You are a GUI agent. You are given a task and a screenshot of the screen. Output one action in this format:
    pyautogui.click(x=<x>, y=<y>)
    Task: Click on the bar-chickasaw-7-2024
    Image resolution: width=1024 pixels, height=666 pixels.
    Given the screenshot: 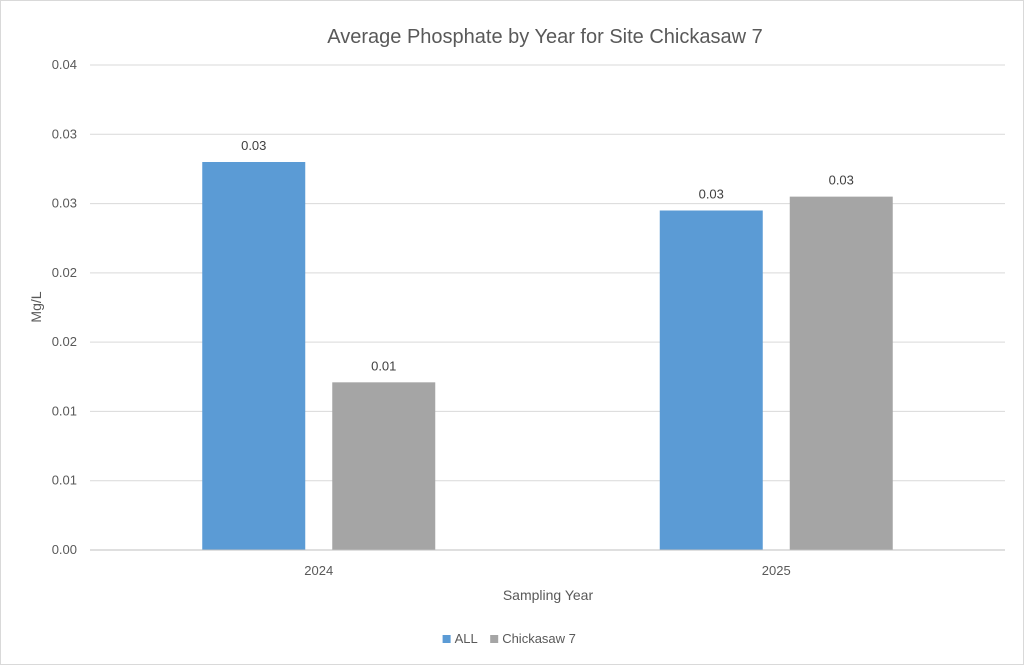 What is the action you would take?
    pyautogui.click(x=384, y=466)
    